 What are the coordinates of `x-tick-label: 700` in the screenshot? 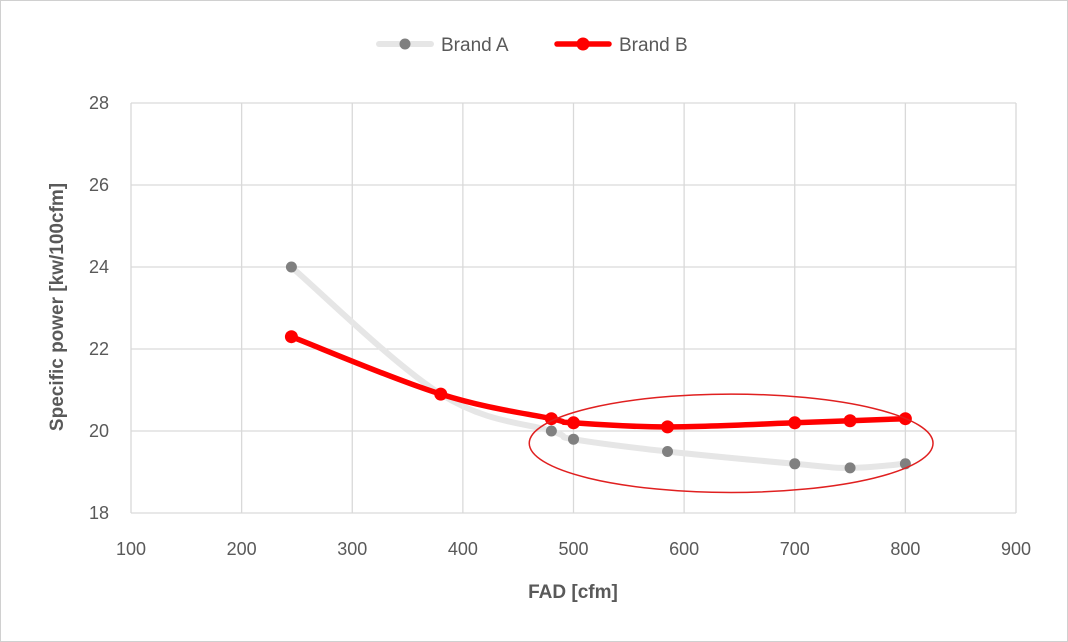 It's located at (795, 549).